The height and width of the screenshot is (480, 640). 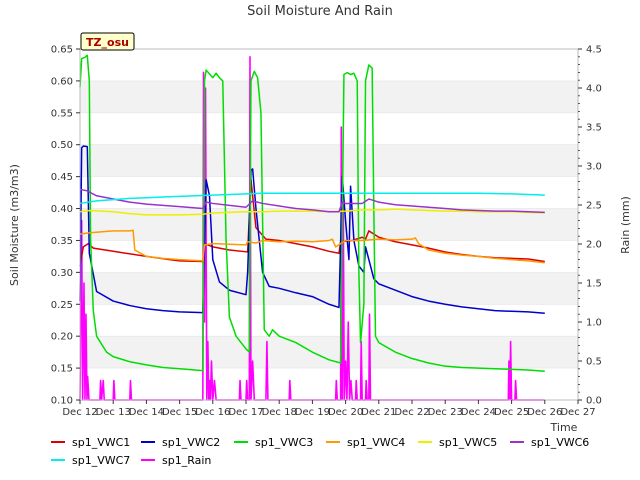 What do you see at coordinates (411, 412) in the screenshot?
I see `x-tick-label: Dec 22` at bounding box center [411, 412].